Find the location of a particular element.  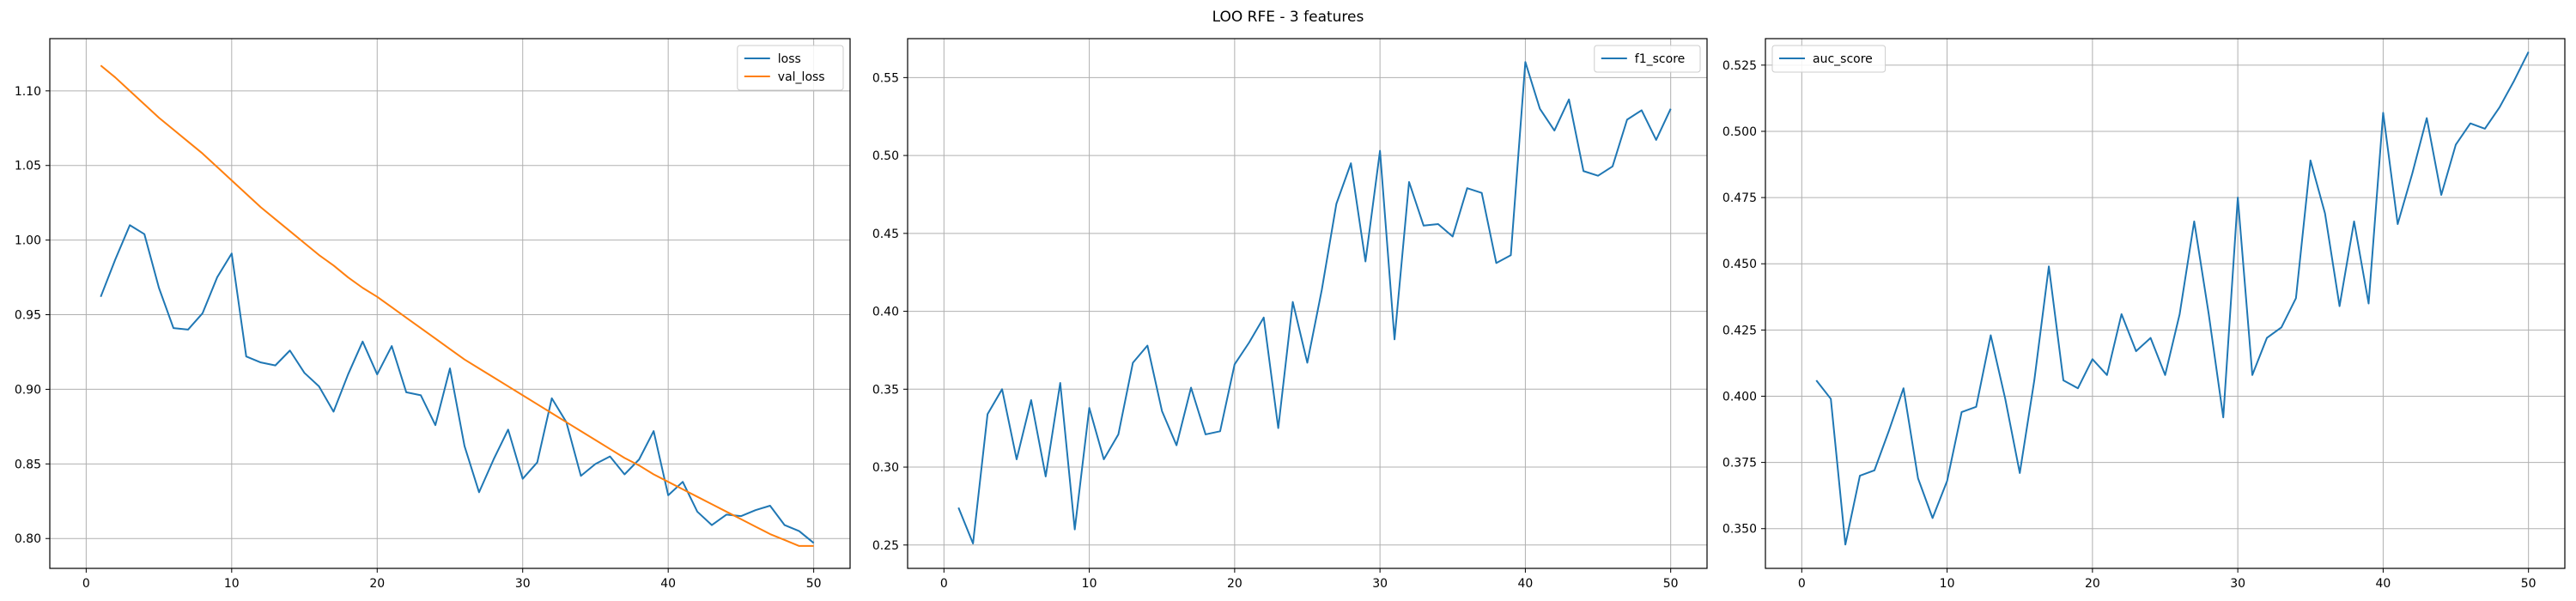

y-tick-label: 0.95 is located at coordinates (28, 316).